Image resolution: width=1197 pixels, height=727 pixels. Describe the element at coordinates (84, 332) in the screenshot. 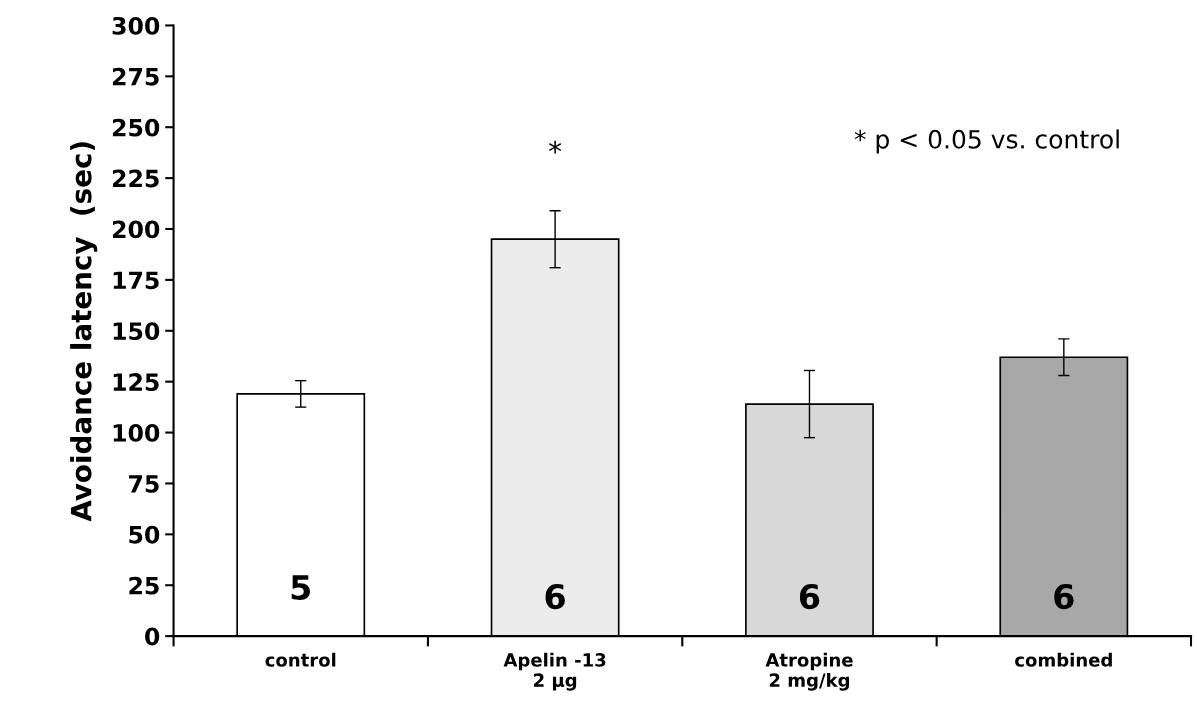

I see `y-axis-title: Avoidance latency (sec)` at that location.